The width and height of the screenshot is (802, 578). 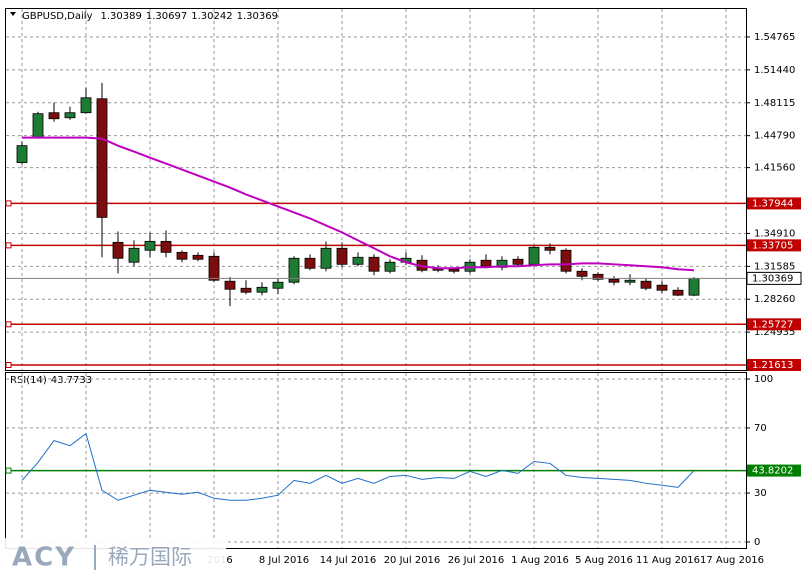 I want to click on level-label: 1.33705, so click(x=772, y=245).